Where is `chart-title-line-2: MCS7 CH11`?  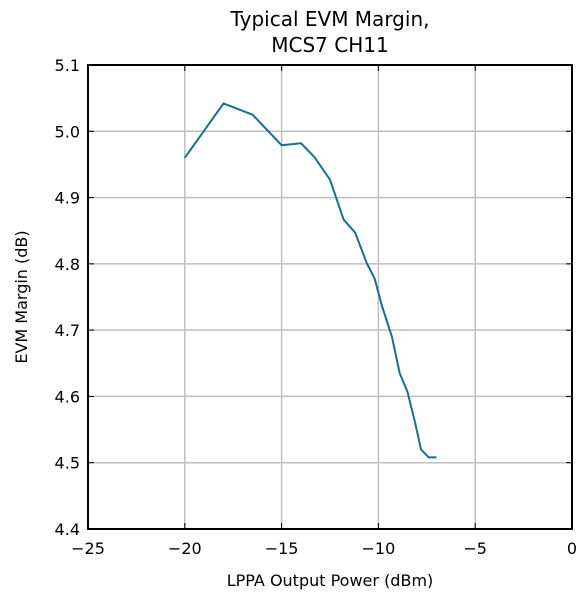
chart-title-line-2: MCS7 CH11 is located at coordinates (329, 45).